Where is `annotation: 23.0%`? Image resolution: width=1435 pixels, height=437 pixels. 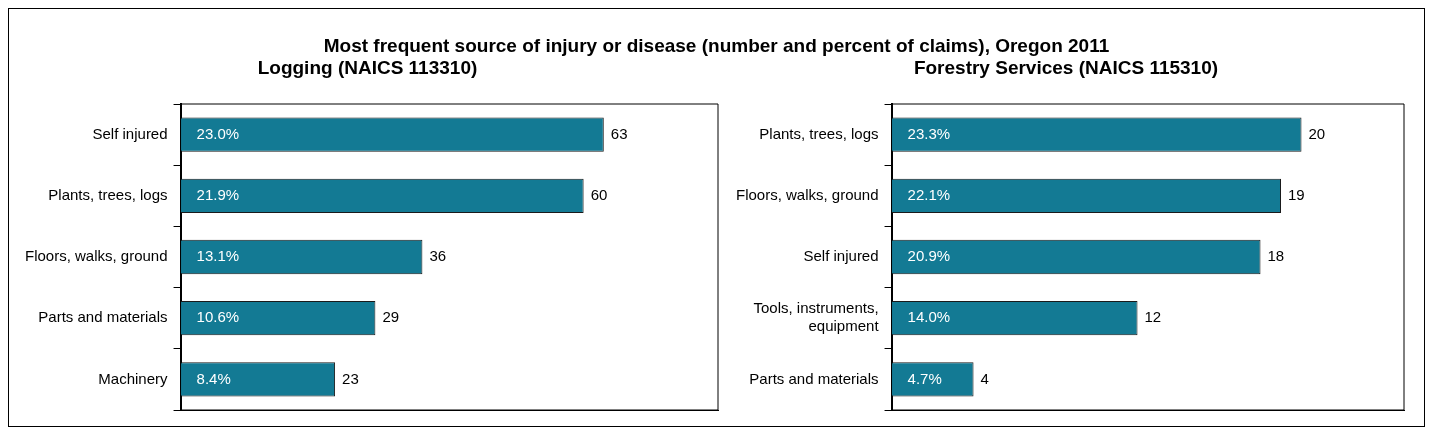 annotation: 23.0% is located at coordinates (218, 133).